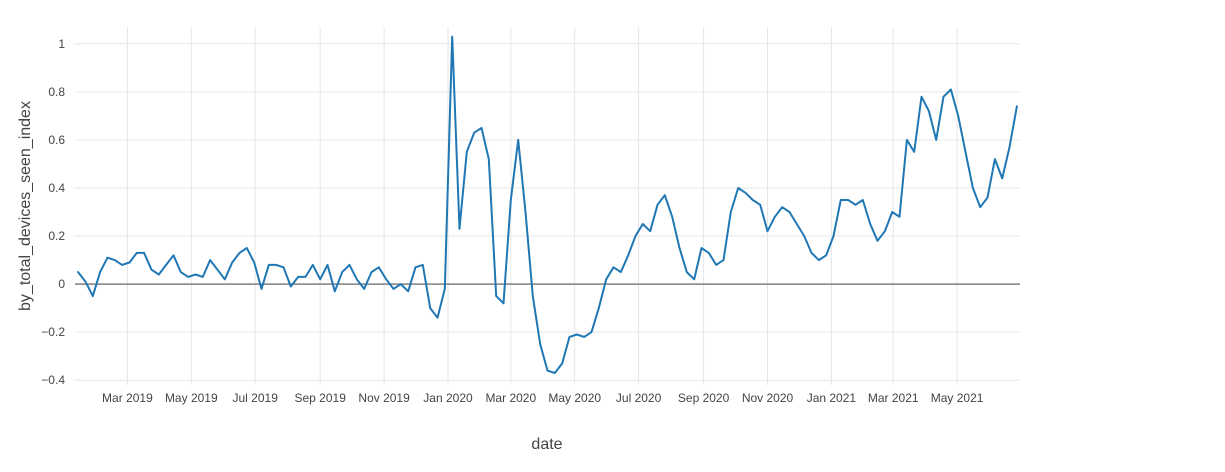 This screenshot has width=1225, height=472. Describe the element at coordinates (639, 398) in the screenshot. I see `x-tick-label: Jul 2020` at that location.